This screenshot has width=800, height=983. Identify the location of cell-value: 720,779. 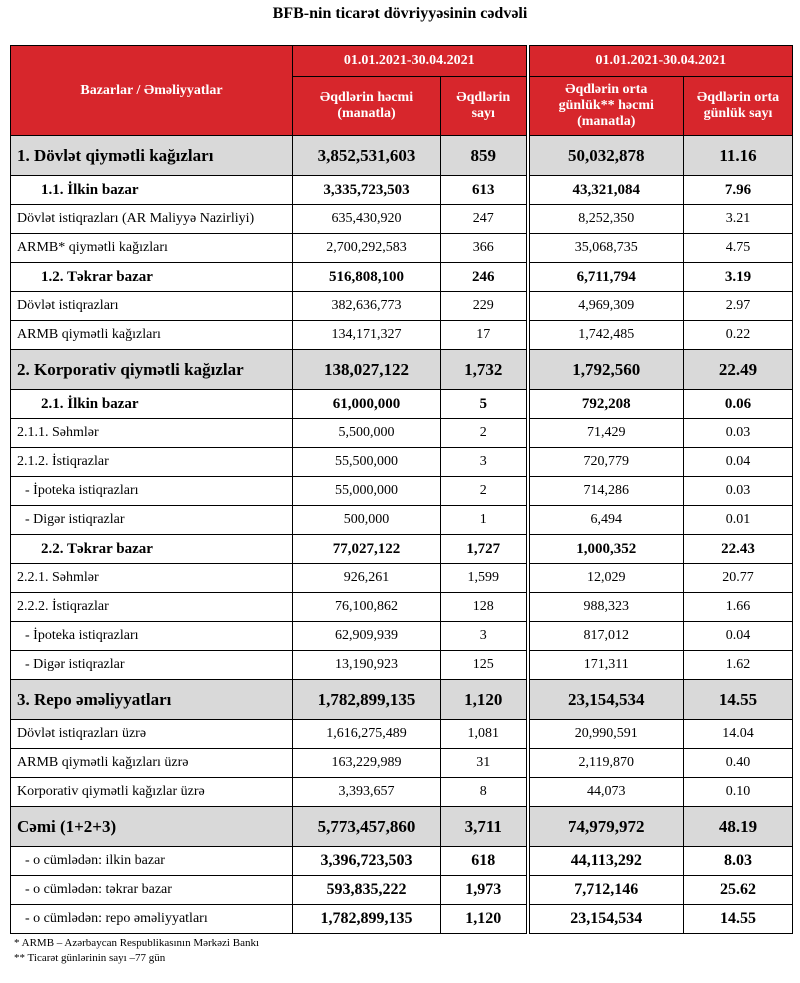
(605, 462).